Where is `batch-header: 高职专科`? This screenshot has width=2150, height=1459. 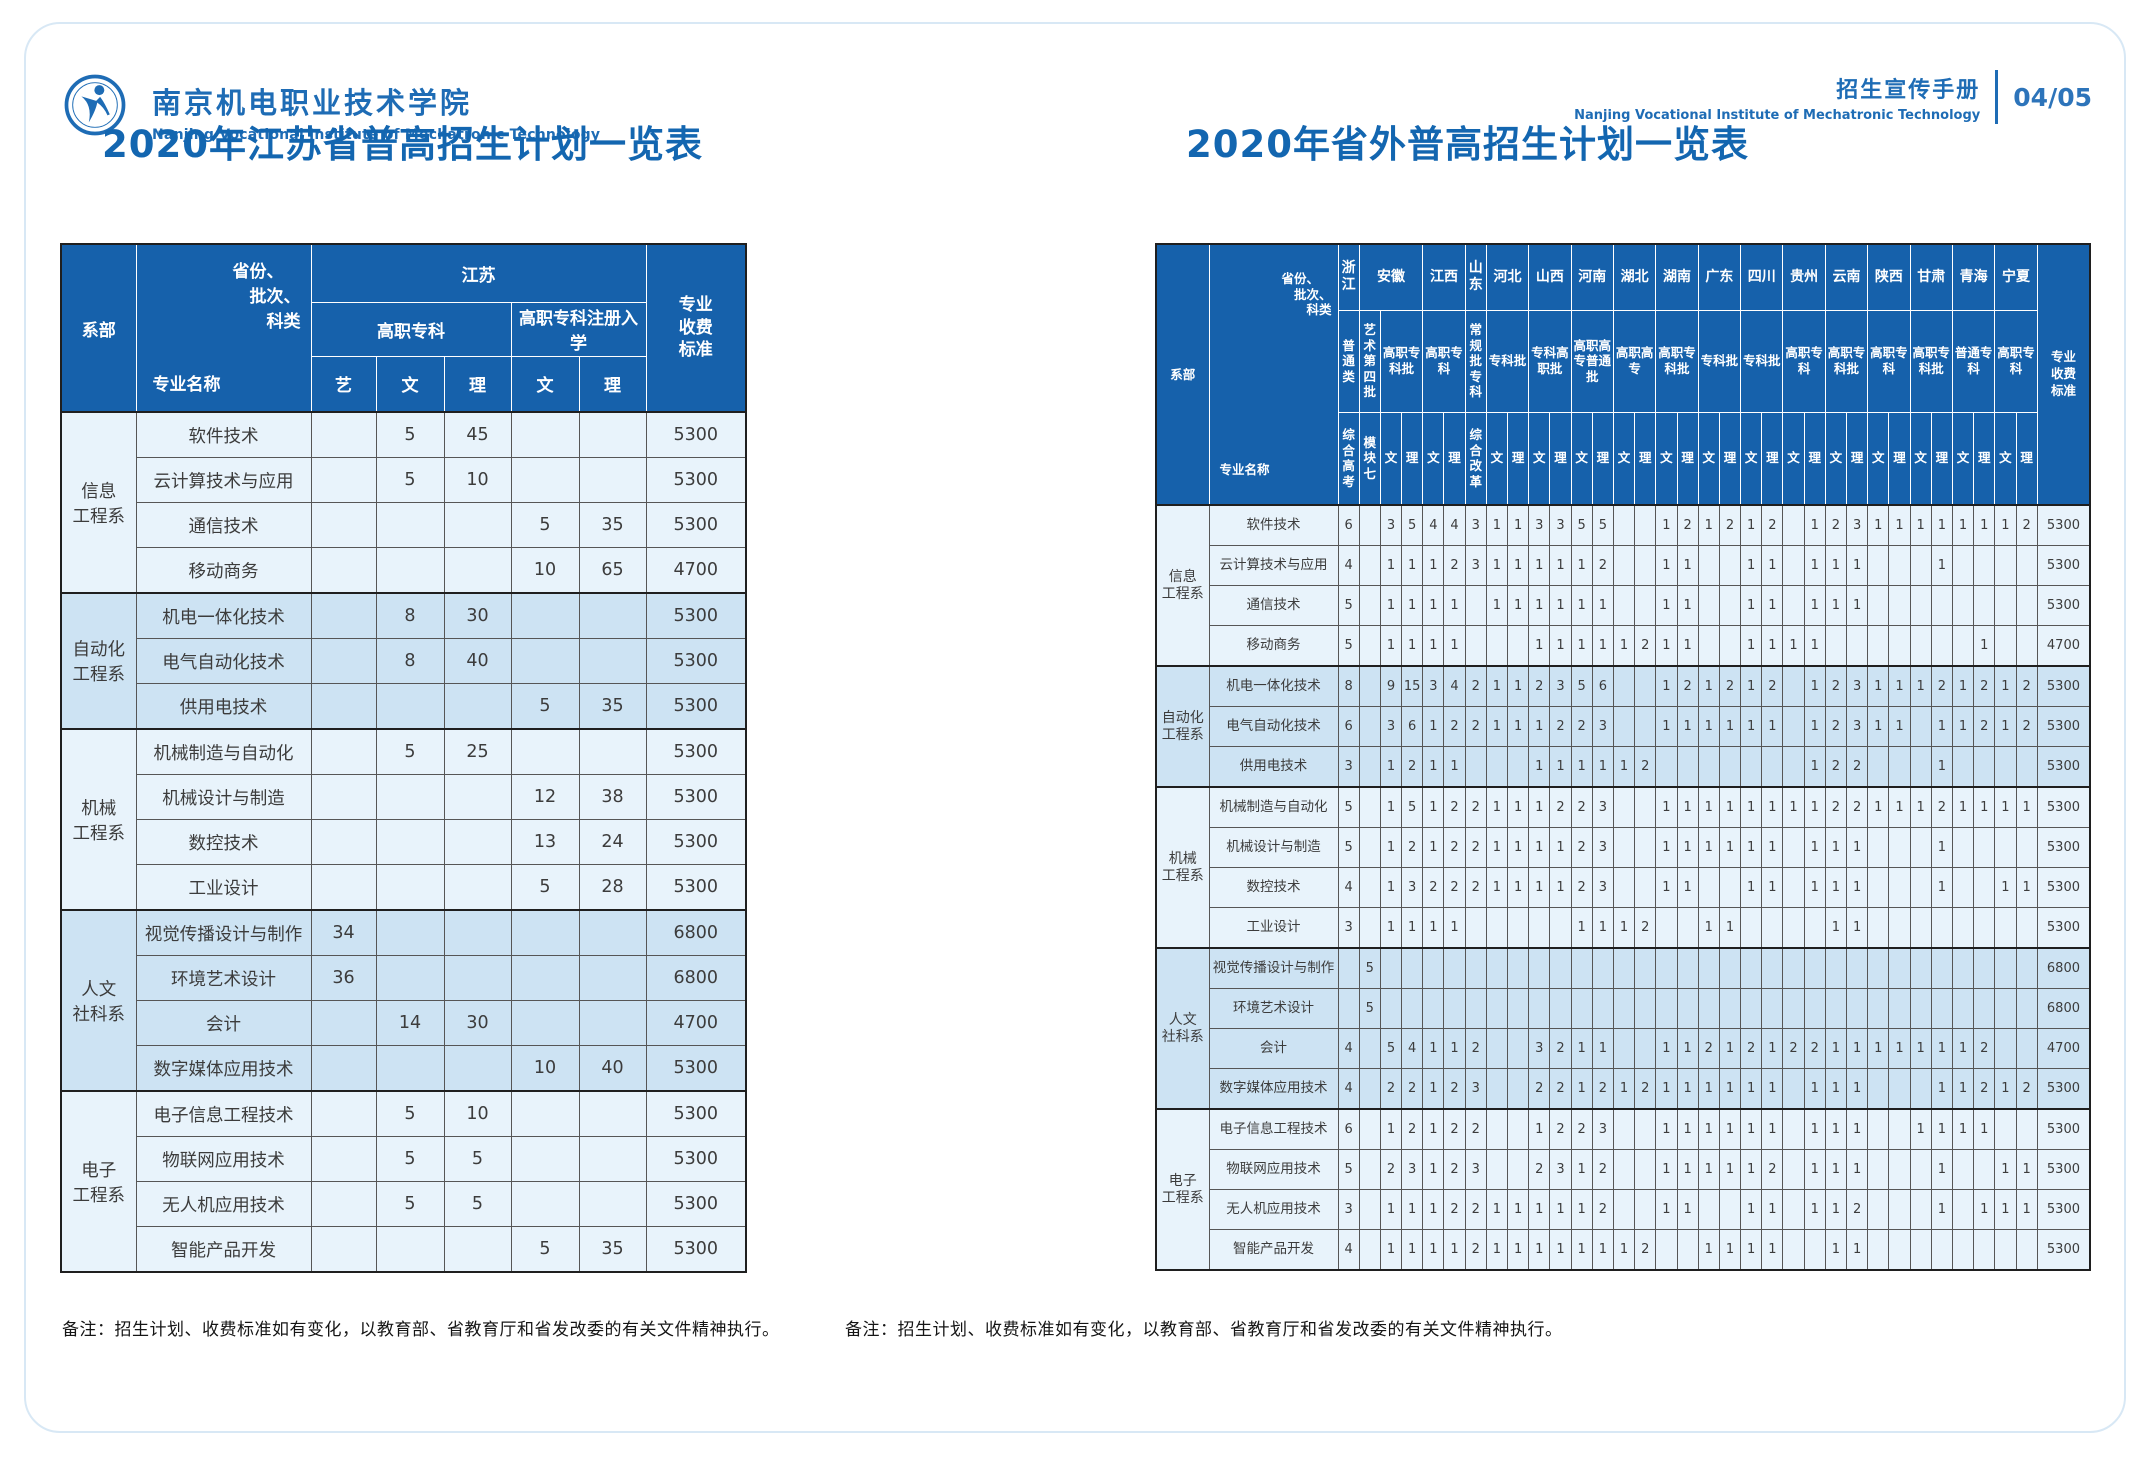
batch-header: 高职专科 is located at coordinates (1804, 361).